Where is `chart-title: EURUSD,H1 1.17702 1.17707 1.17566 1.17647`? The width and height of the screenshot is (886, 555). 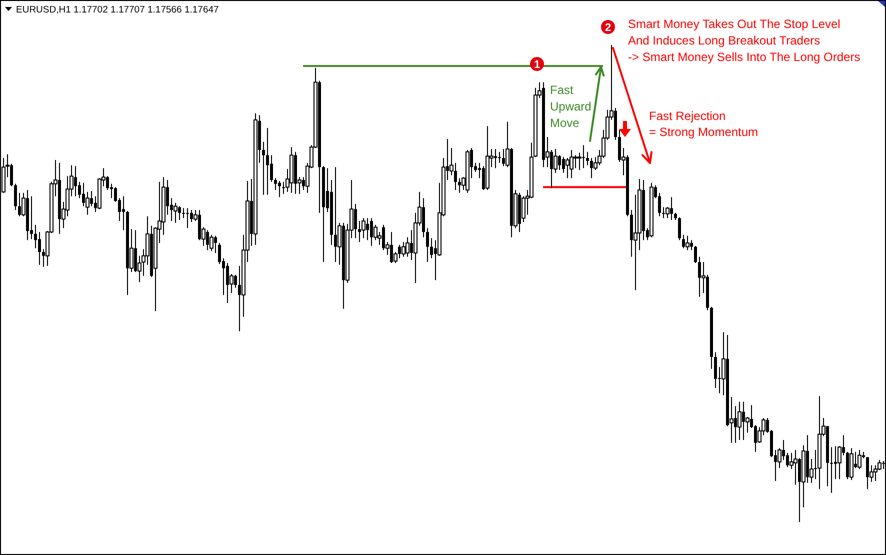
chart-title: EURUSD,H1 1.17702 1.17707 1.17566 1.17647 is located at coordinates (117, 10).